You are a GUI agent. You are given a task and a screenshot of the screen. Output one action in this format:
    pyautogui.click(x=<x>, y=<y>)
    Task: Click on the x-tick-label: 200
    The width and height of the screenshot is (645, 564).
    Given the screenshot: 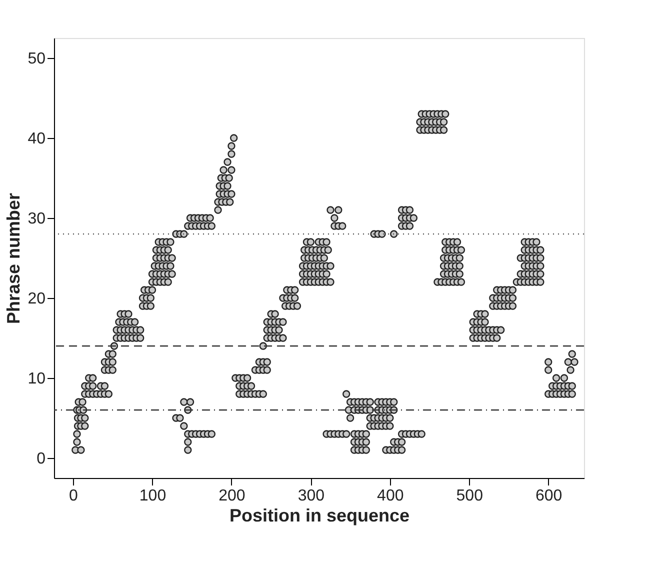 What is the action you would take?
    pyautogui.click(x=232, y=496)
    